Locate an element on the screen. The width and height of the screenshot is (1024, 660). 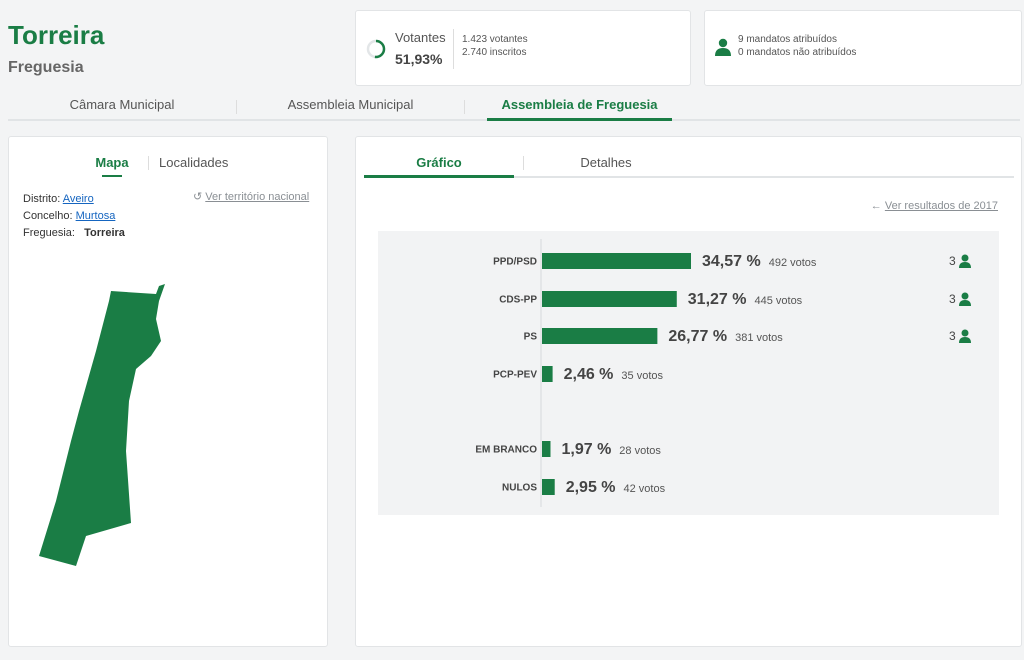
tab: Assembleia Municipal is located at coordinates (350, 104).